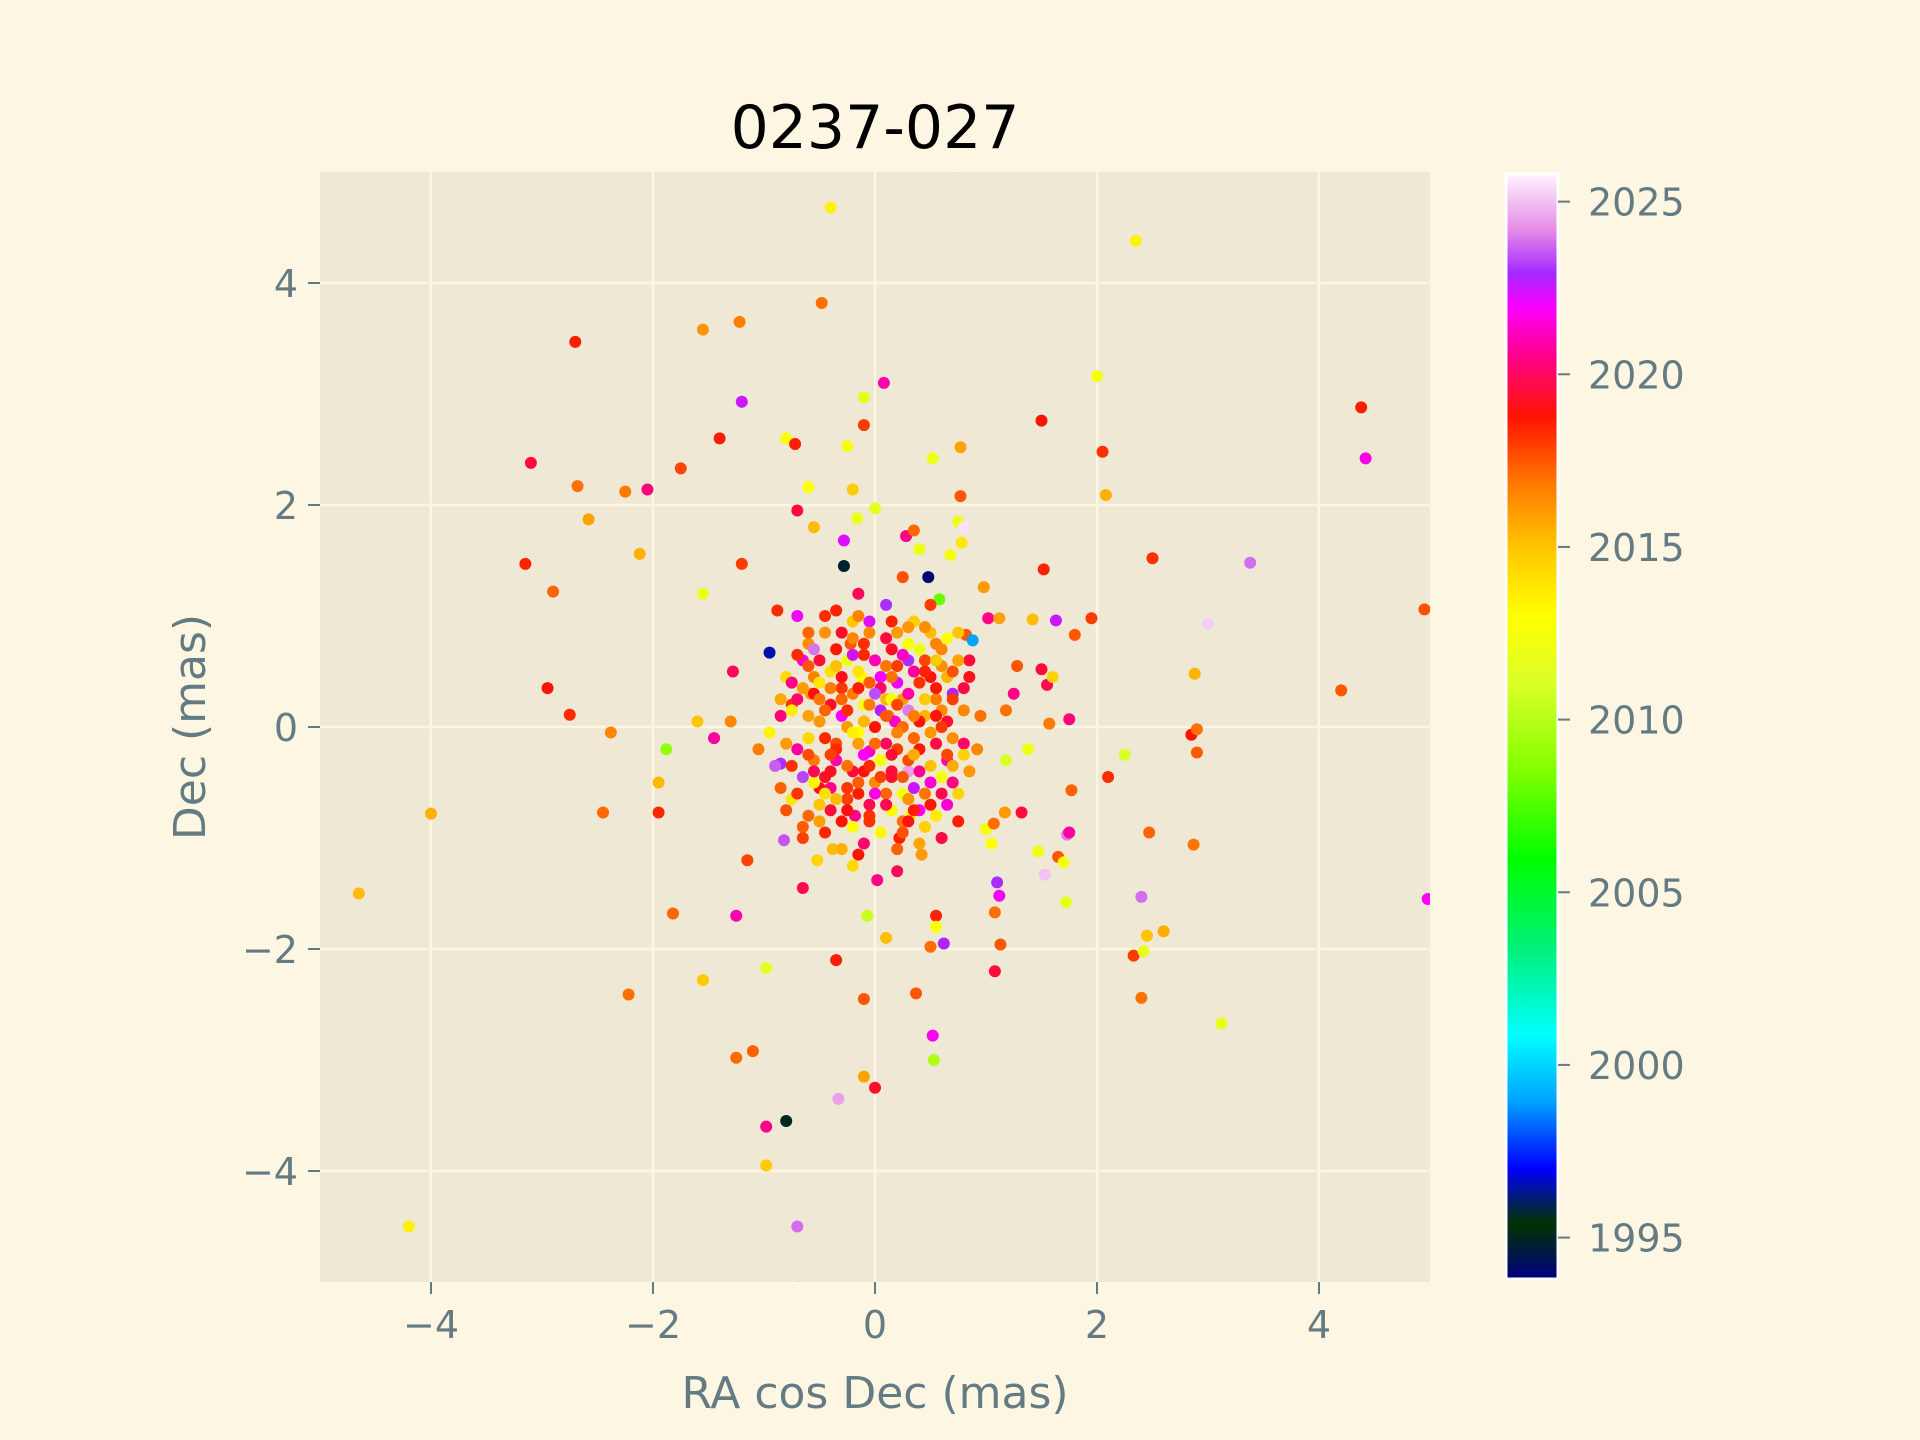 The height and width of the screenshot is (1440, 1920). Describe the element at coordinates (1097, 1325) in the screenshot. I see `x-tick-label: 2` at that location.